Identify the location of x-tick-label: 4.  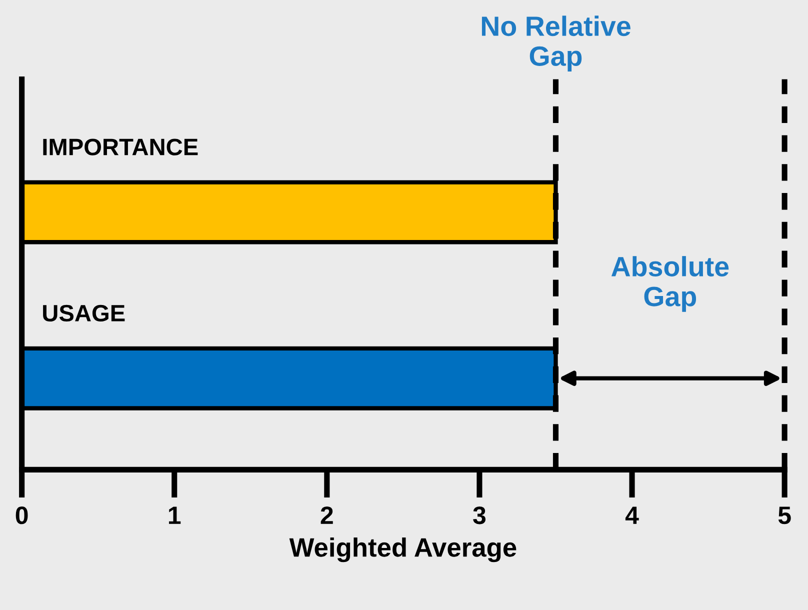
(632, 515).